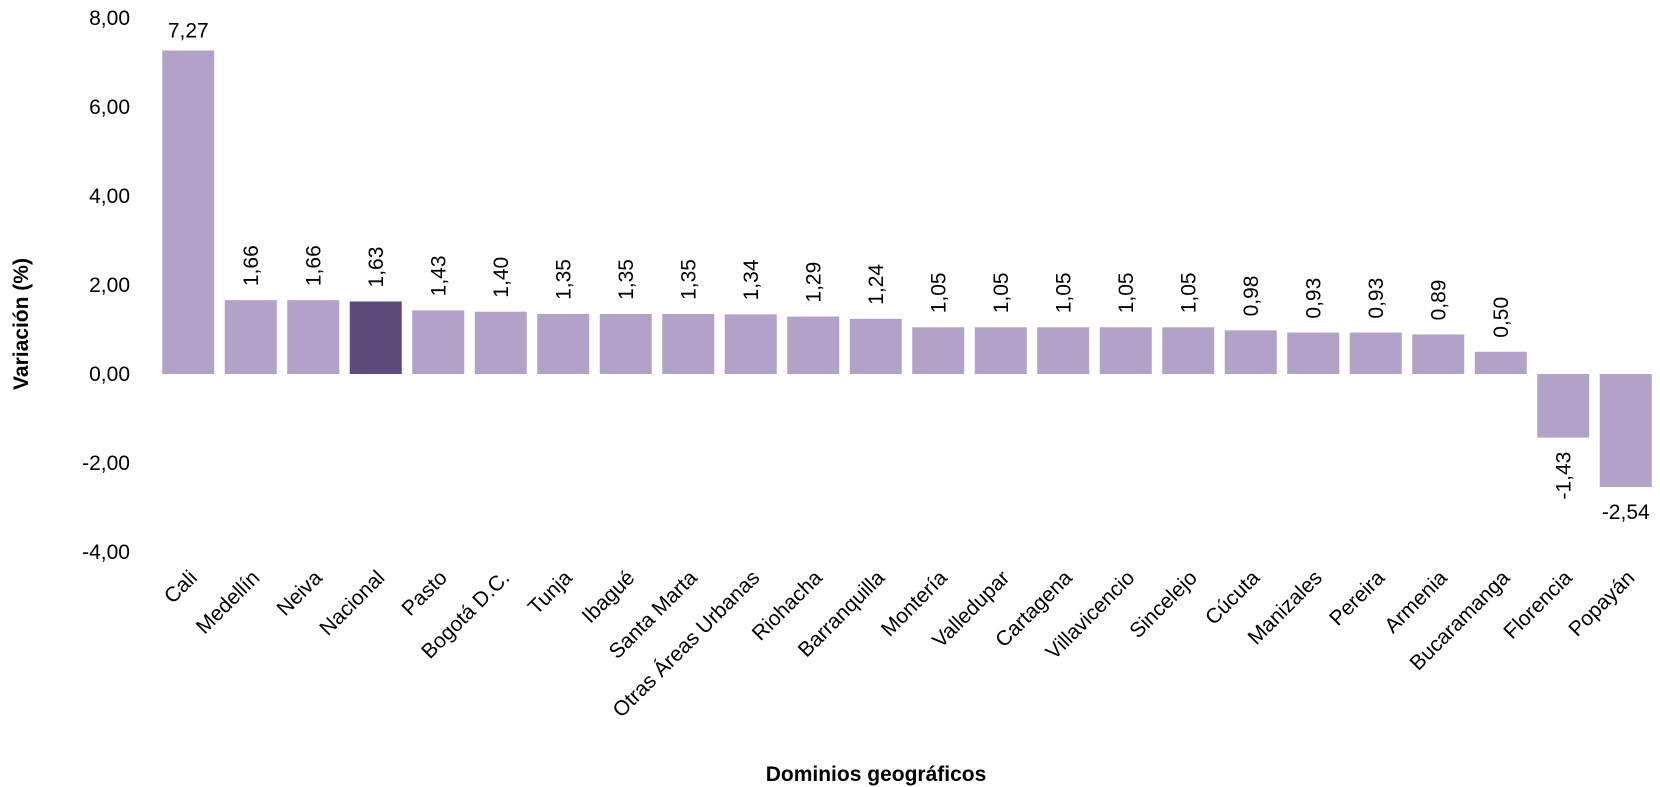 The image size is (1660, 787). What do you see at coordinates (1563, 476) in the screenshot?
I see `data-label: -1,43` at bounding box center [1563, 476].